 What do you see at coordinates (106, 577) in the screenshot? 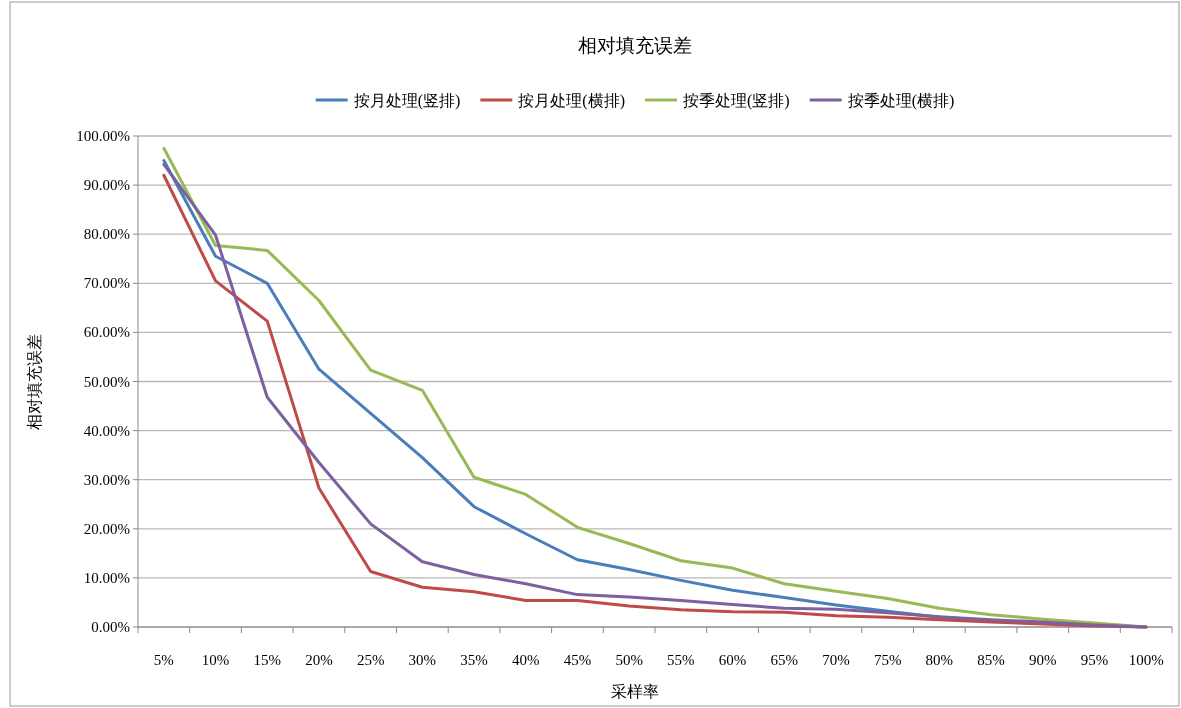
I see `y-tick-label: 10.00%` at bounding box center [106, 577].